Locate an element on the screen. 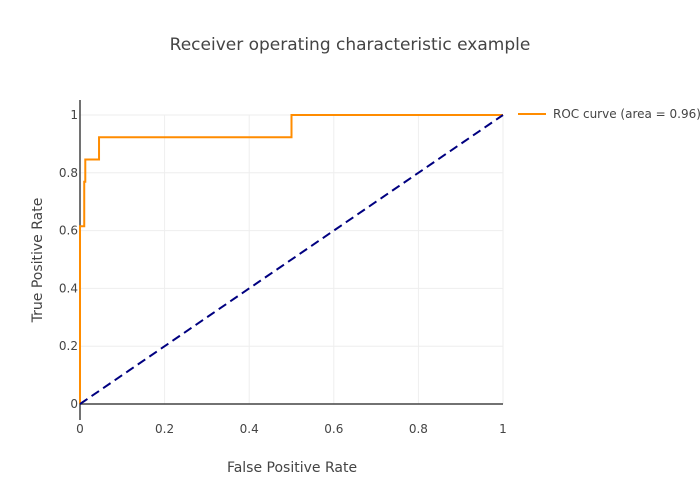  y-tick-label: 0.8 is located at coordinates (68, 173).